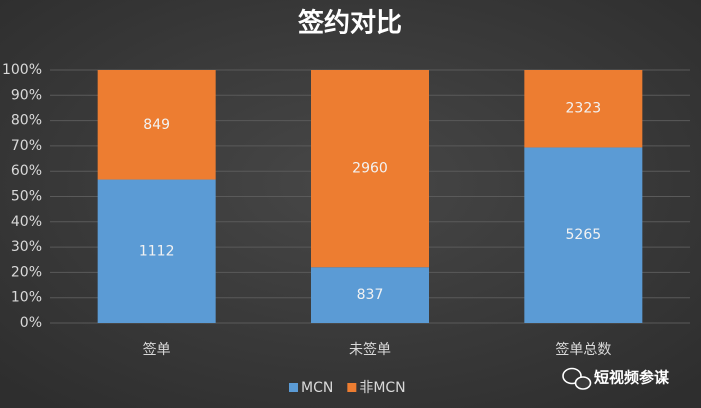  Describe the element at coordinates (632, 378) in the screenshot. I see `watermark: 短视频参谋` at that location.